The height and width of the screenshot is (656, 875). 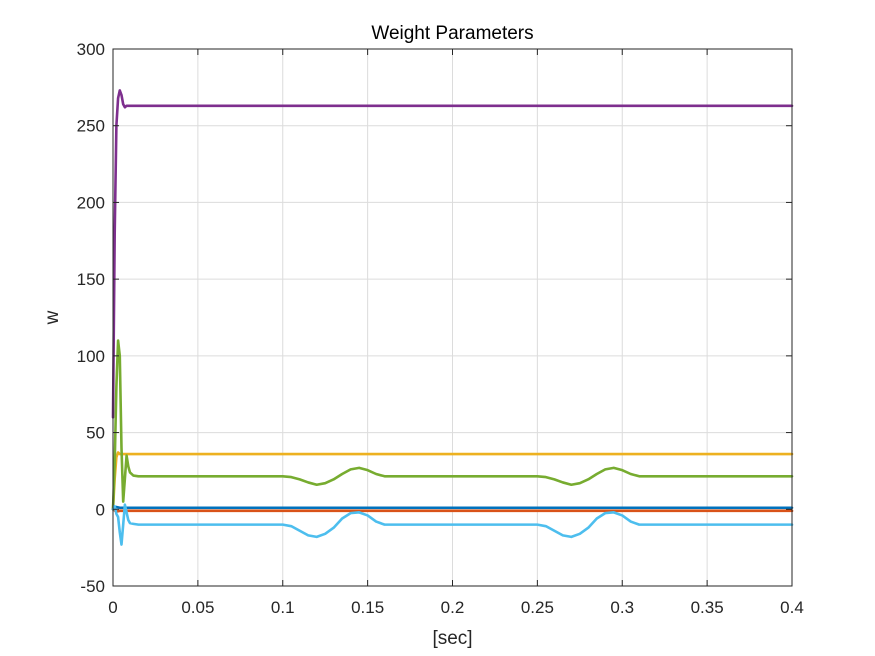 What do you see at coordinates (91, 279) in the screenshot?
I see `y-tick-label: 150` at bounding box center [91, 279].